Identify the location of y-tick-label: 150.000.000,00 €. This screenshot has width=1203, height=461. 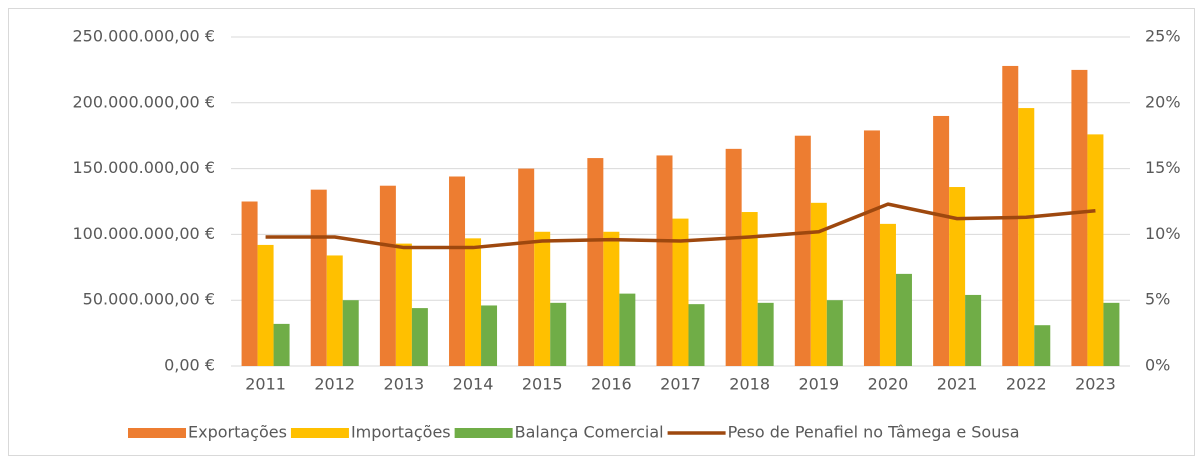
(144, 167).